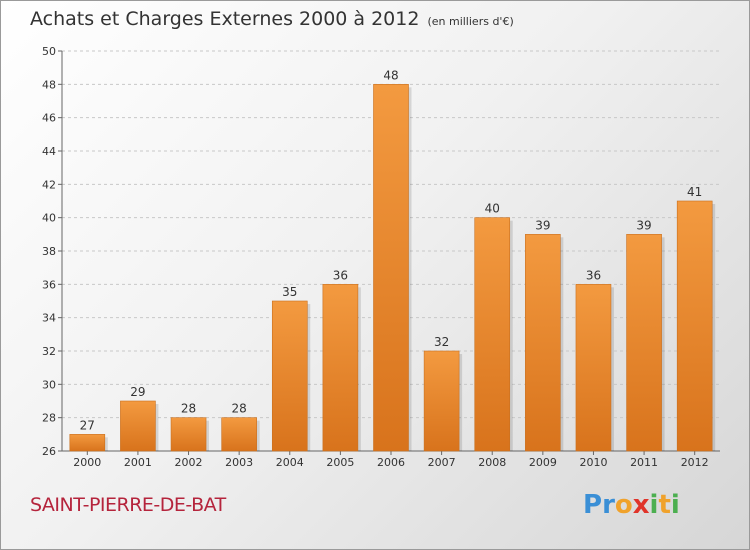  What do you see at coordinates (593, 505) in the screenshot?
I see `logo-letter: P` at bounding box center [593, 505].